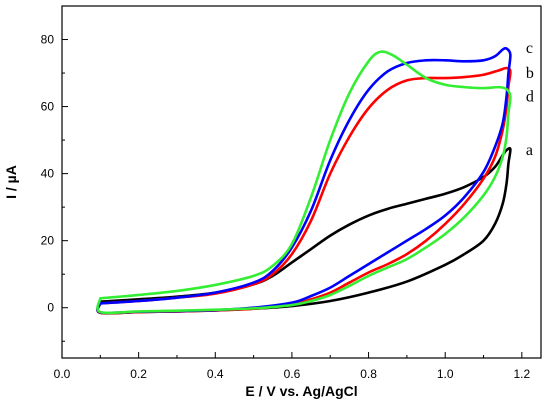  What do you see at coordinates (445, 374) in the screenshot?
I see `x-tick-label: 1.0` at bounding box center [445, 374].